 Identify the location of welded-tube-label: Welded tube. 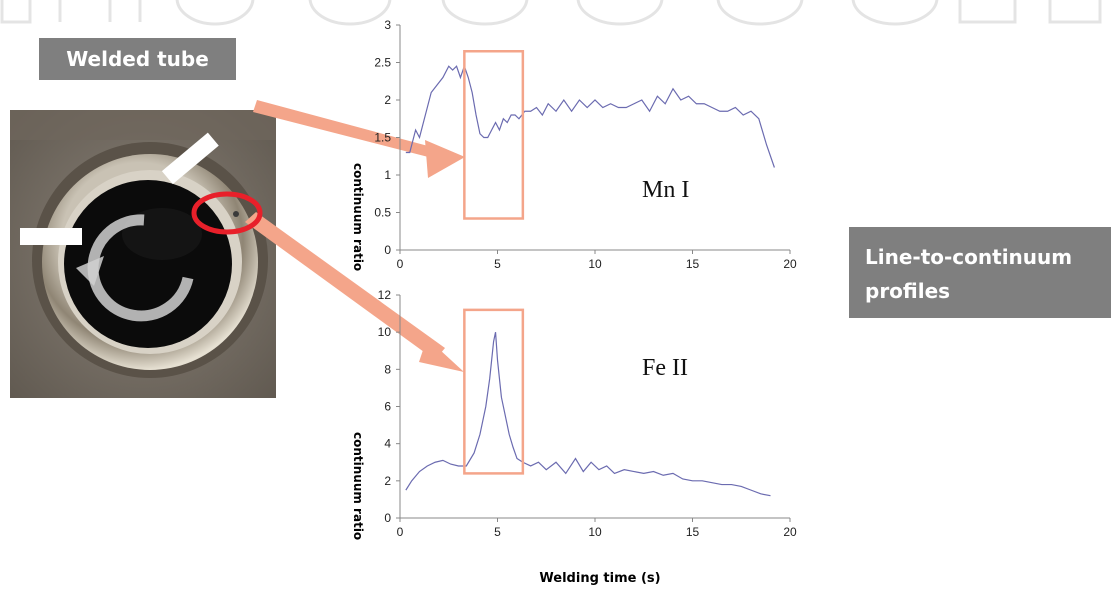
(137, 59).